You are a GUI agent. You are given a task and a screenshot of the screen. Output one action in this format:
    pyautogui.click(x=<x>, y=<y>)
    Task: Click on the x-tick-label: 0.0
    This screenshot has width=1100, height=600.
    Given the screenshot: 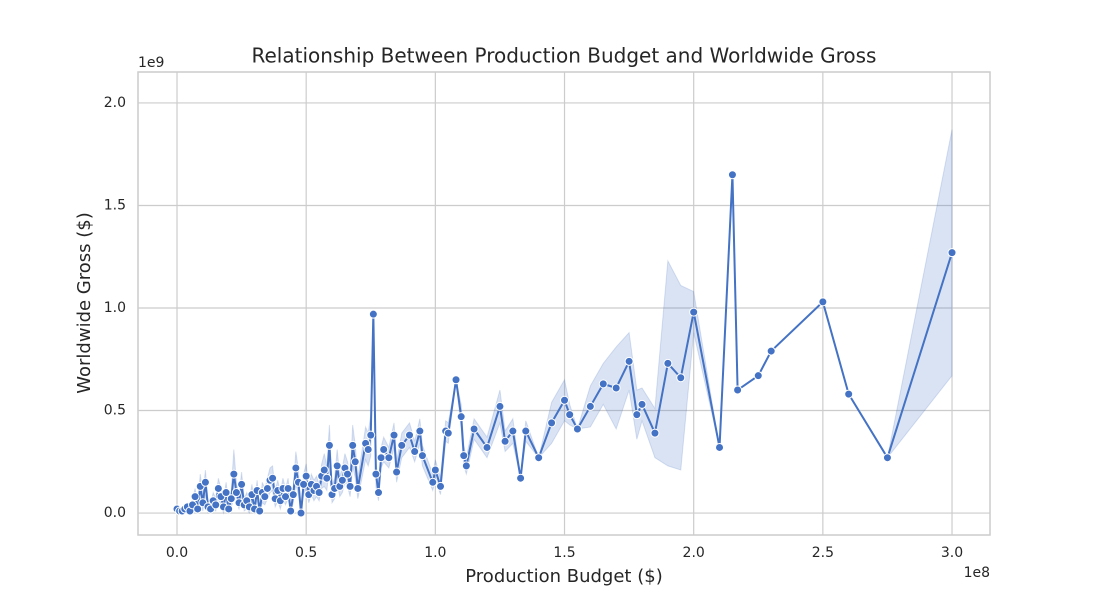 What is the action you would take?
    pyautogui.click(x=177, y=553)
    